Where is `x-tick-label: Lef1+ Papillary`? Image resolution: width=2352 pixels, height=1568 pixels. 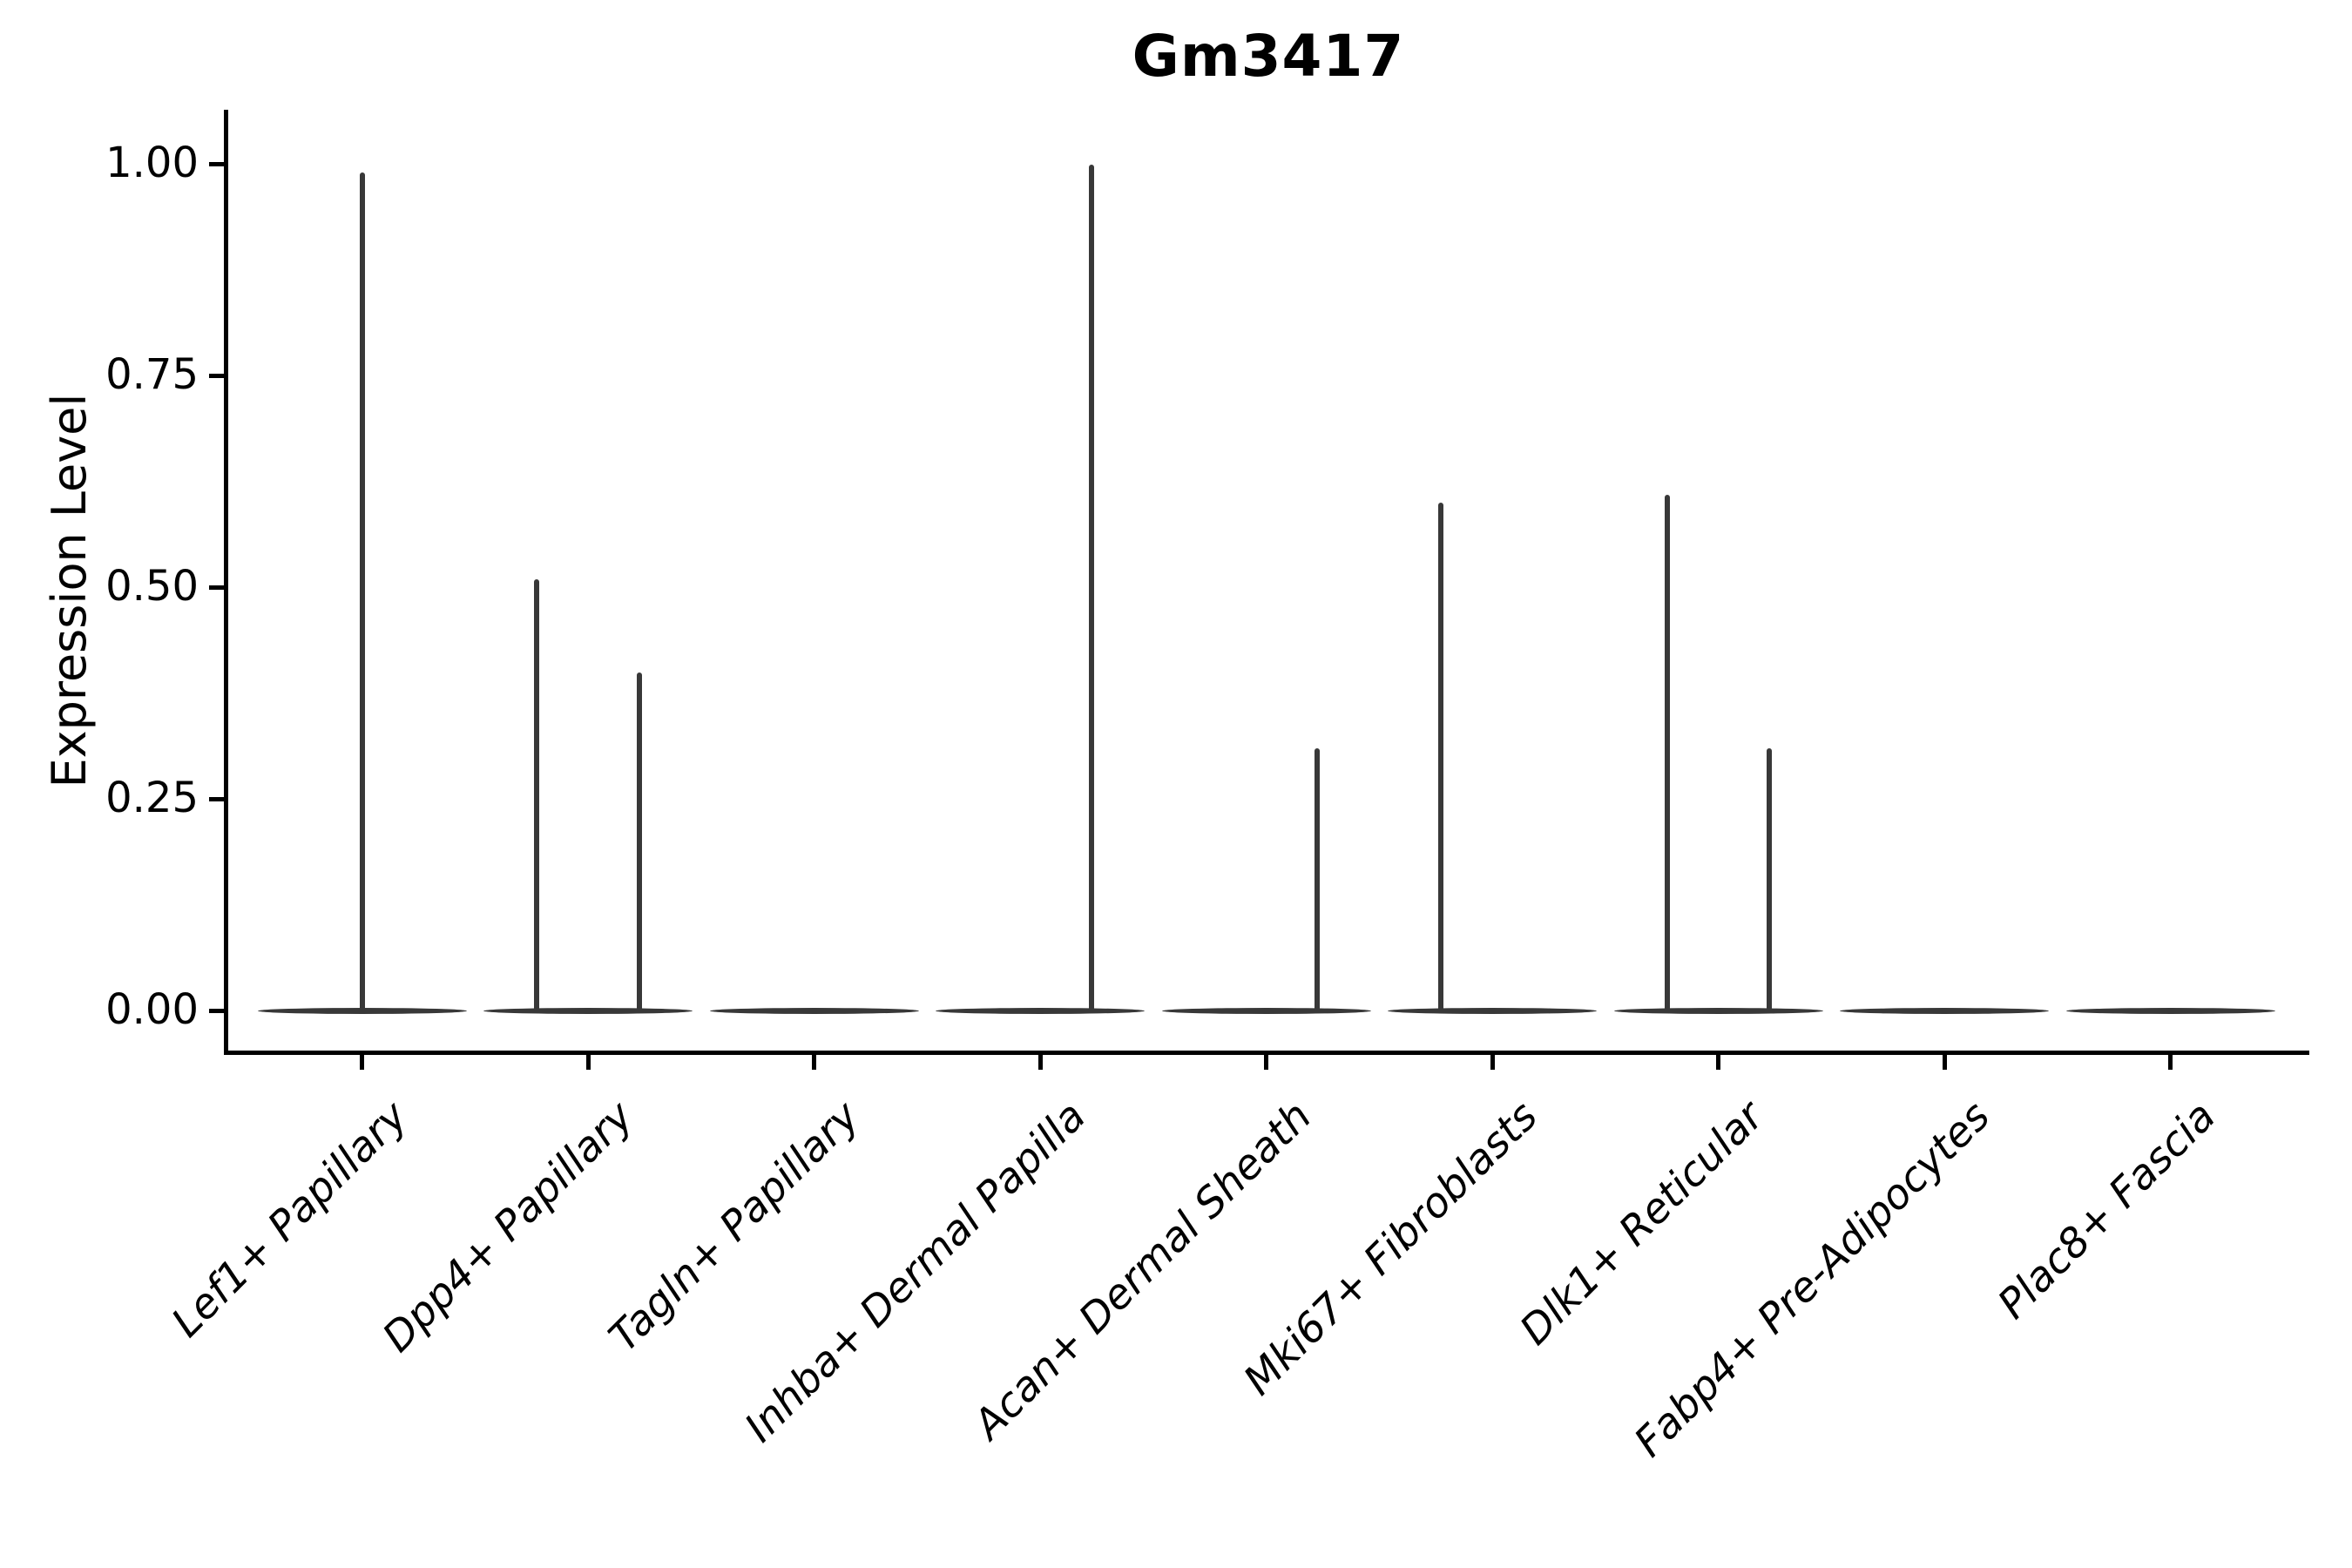 x-tick-label: Lef1+ Papillary is located at coordinates (289, 1219).